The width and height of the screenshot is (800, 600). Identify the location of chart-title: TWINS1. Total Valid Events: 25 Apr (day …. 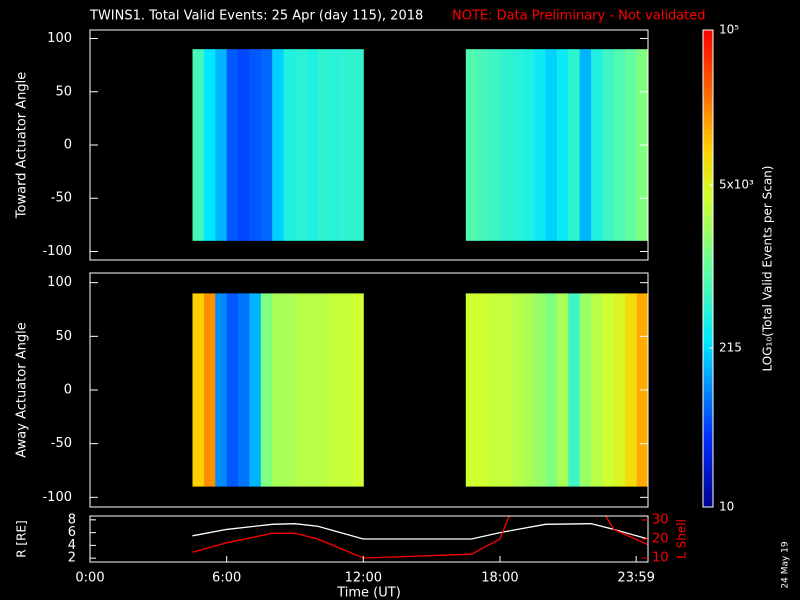
(256, 16).